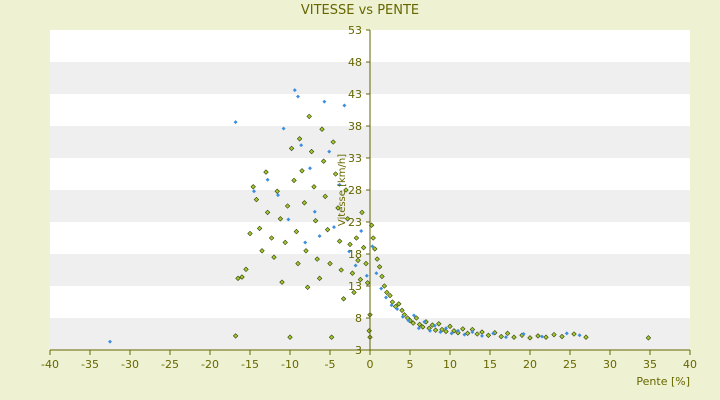 Image resolution: width=720 pixels, height=400 pixels. What do you see at coordinates (663, 381) in the screenshot?
I see `x-axis-label: Pente [%]` at bounding box center [663, 381].